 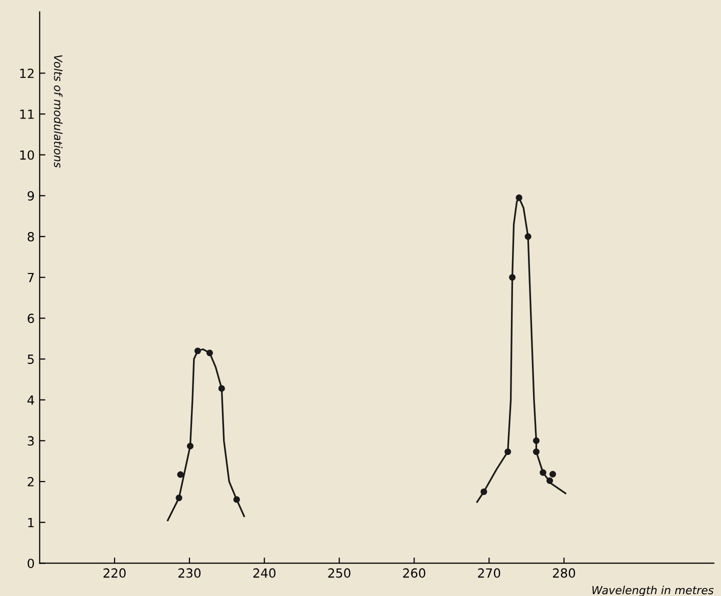 I want to click on x-tick-label: 250, so click(x=339, y=573).